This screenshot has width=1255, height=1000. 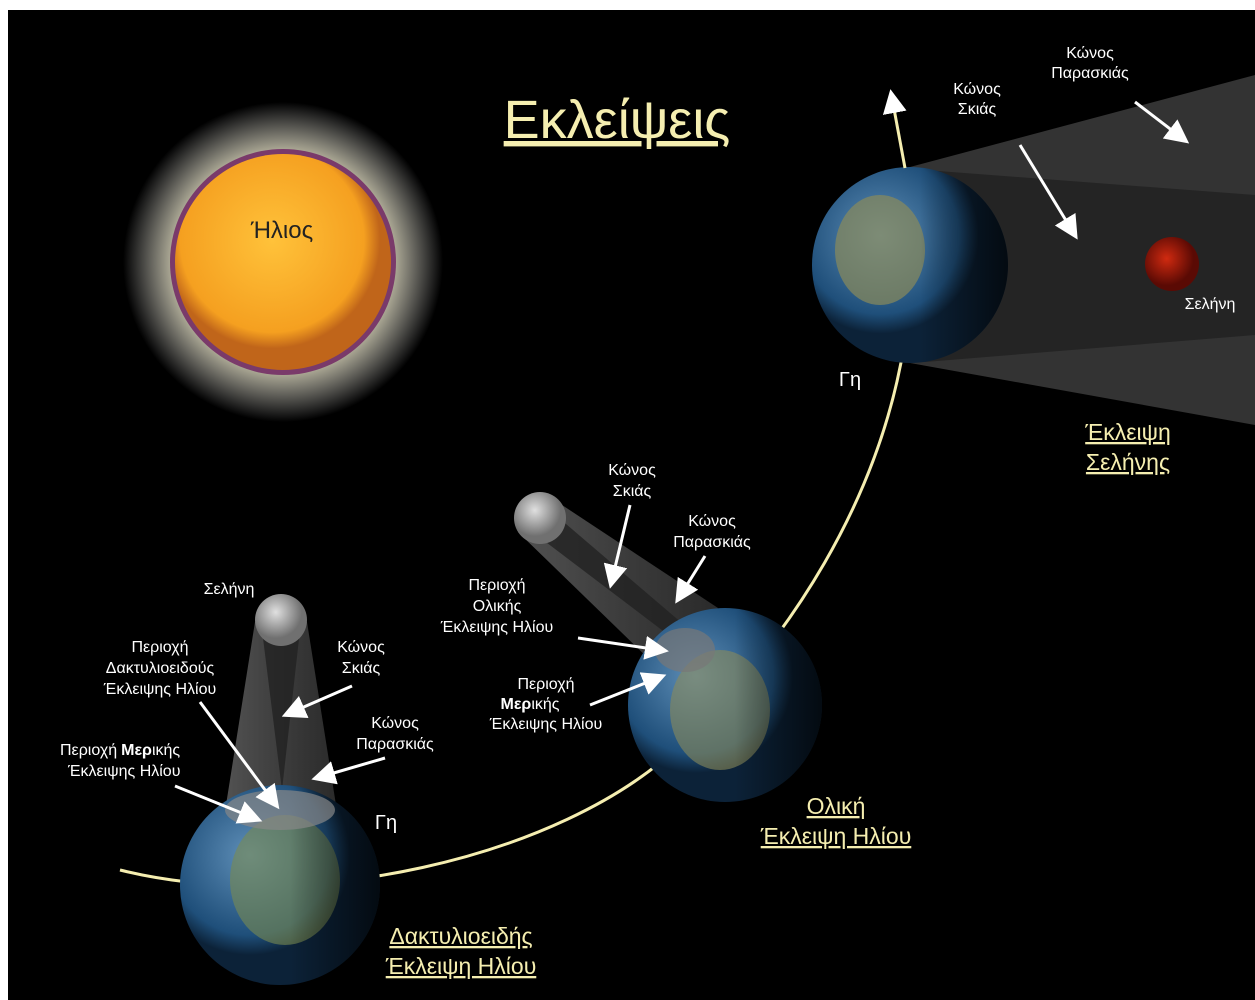 I want to click on title: Εκλείψεις, so click(x=617, y=120).